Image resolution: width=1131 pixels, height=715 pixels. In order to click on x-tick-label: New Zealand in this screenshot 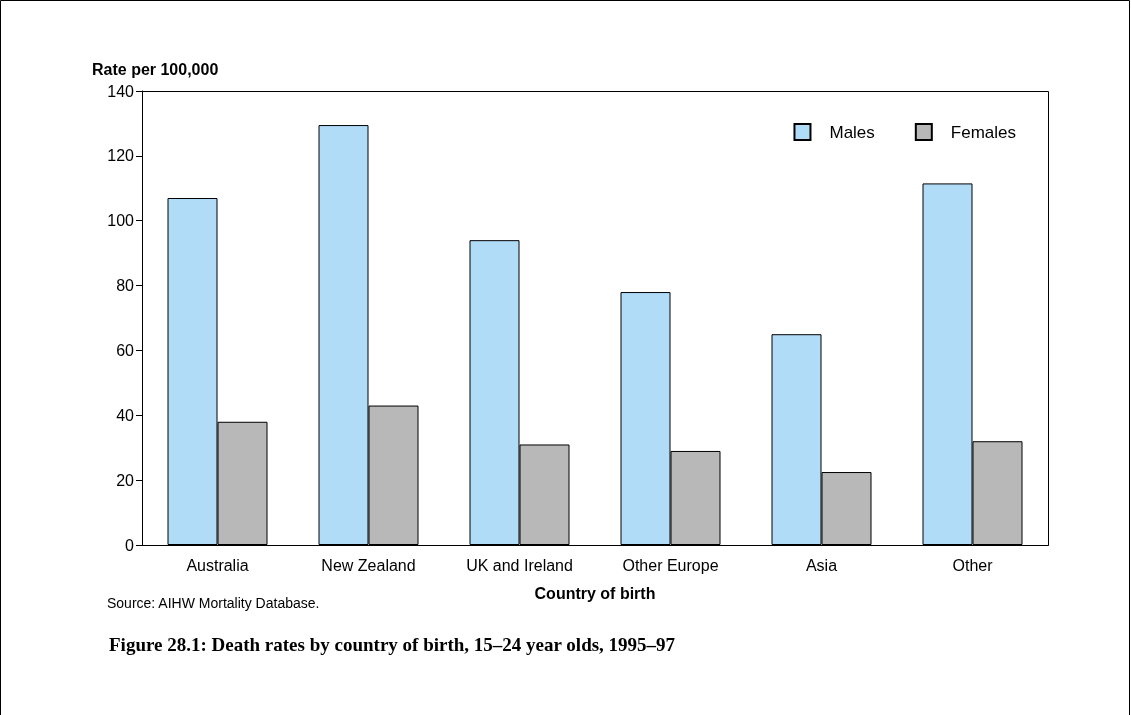, I will do `click(368, 565)`.